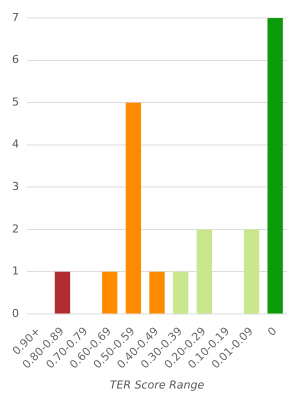  What do you see at coordinates (157, 385) in the screenshot?
I see `x-axis-title: TER Score Range` at bounding box center [157, 385].